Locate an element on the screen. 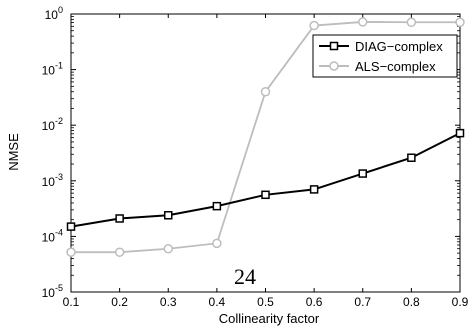 Image resolution: width=468 pixels, height=327 pixels. x-tick-label: 0.5 is located at coordinates (265, 302).